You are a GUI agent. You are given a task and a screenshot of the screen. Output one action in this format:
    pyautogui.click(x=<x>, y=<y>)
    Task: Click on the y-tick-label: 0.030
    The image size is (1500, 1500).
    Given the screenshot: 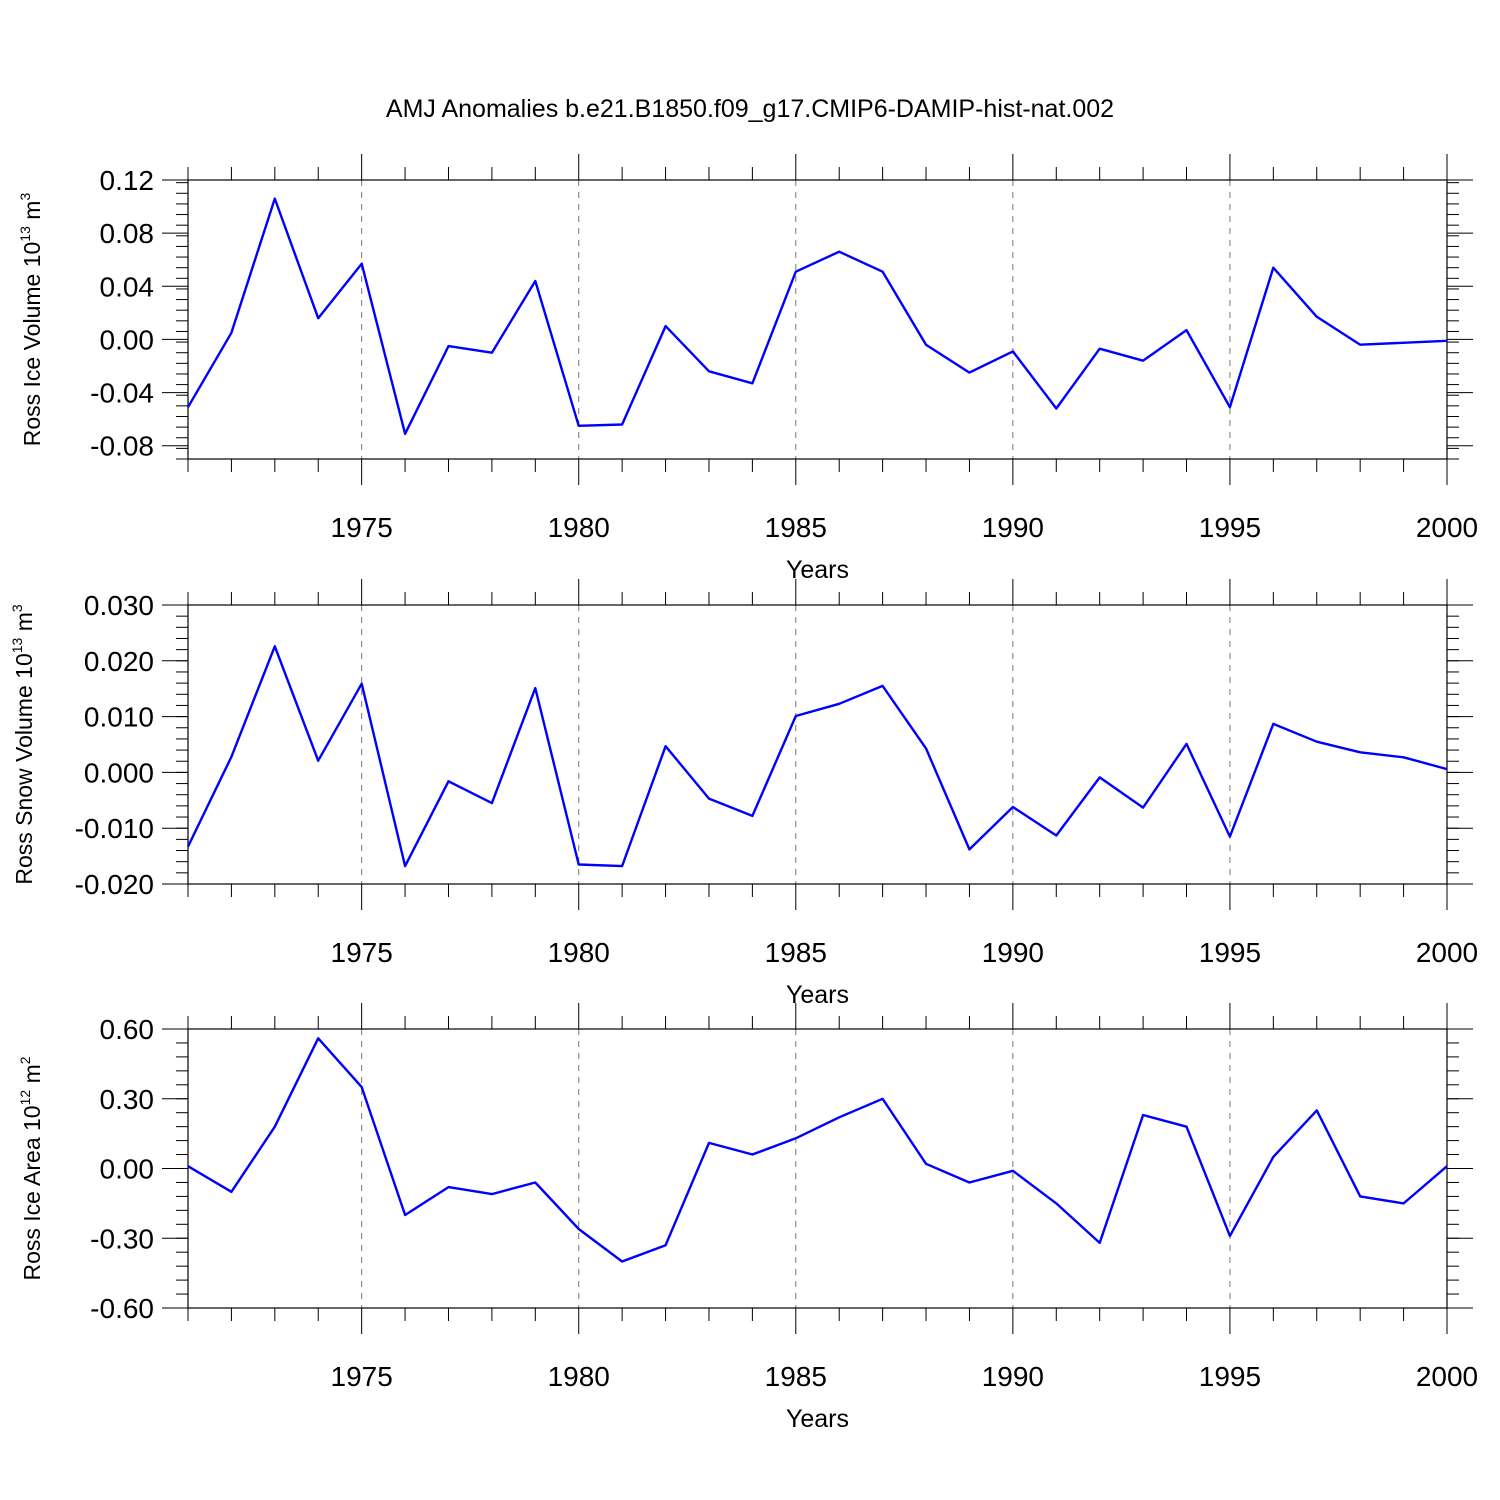 What is the action you would take?
    pyautogui.click(x=119, y=605)
    